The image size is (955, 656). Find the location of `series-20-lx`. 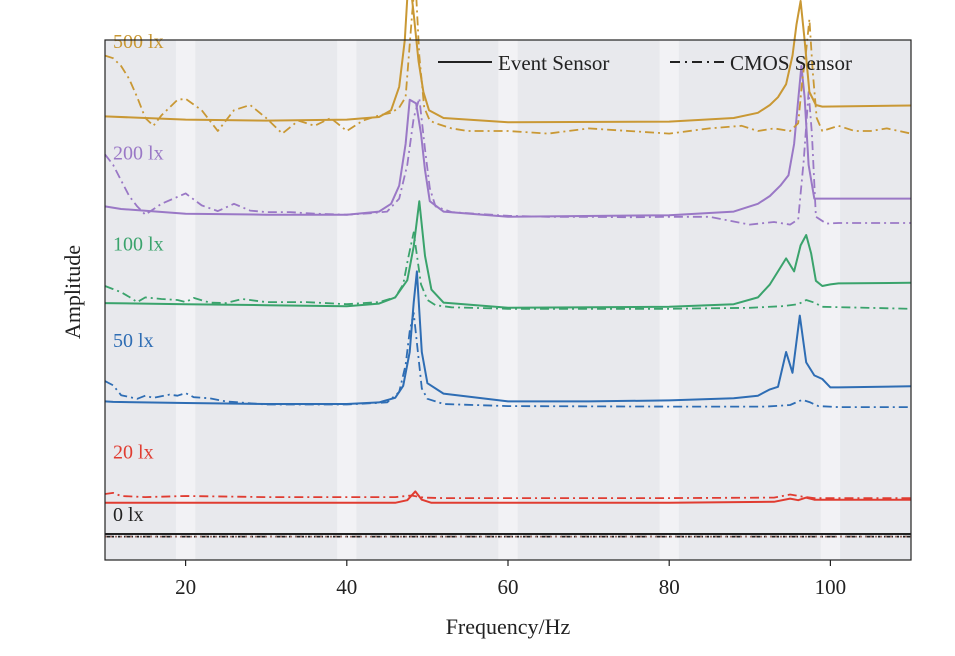

series-20-lx is located at coordinates (507, 497).